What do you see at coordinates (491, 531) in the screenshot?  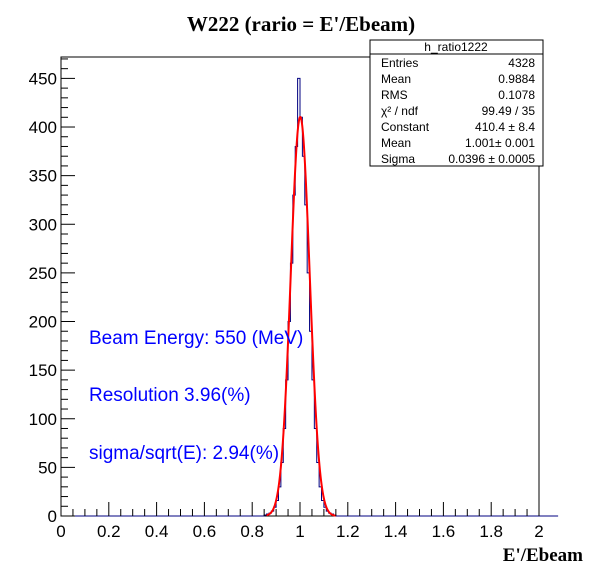 I see `x-tick-label: 1.8` at bounding box center [491, 531].